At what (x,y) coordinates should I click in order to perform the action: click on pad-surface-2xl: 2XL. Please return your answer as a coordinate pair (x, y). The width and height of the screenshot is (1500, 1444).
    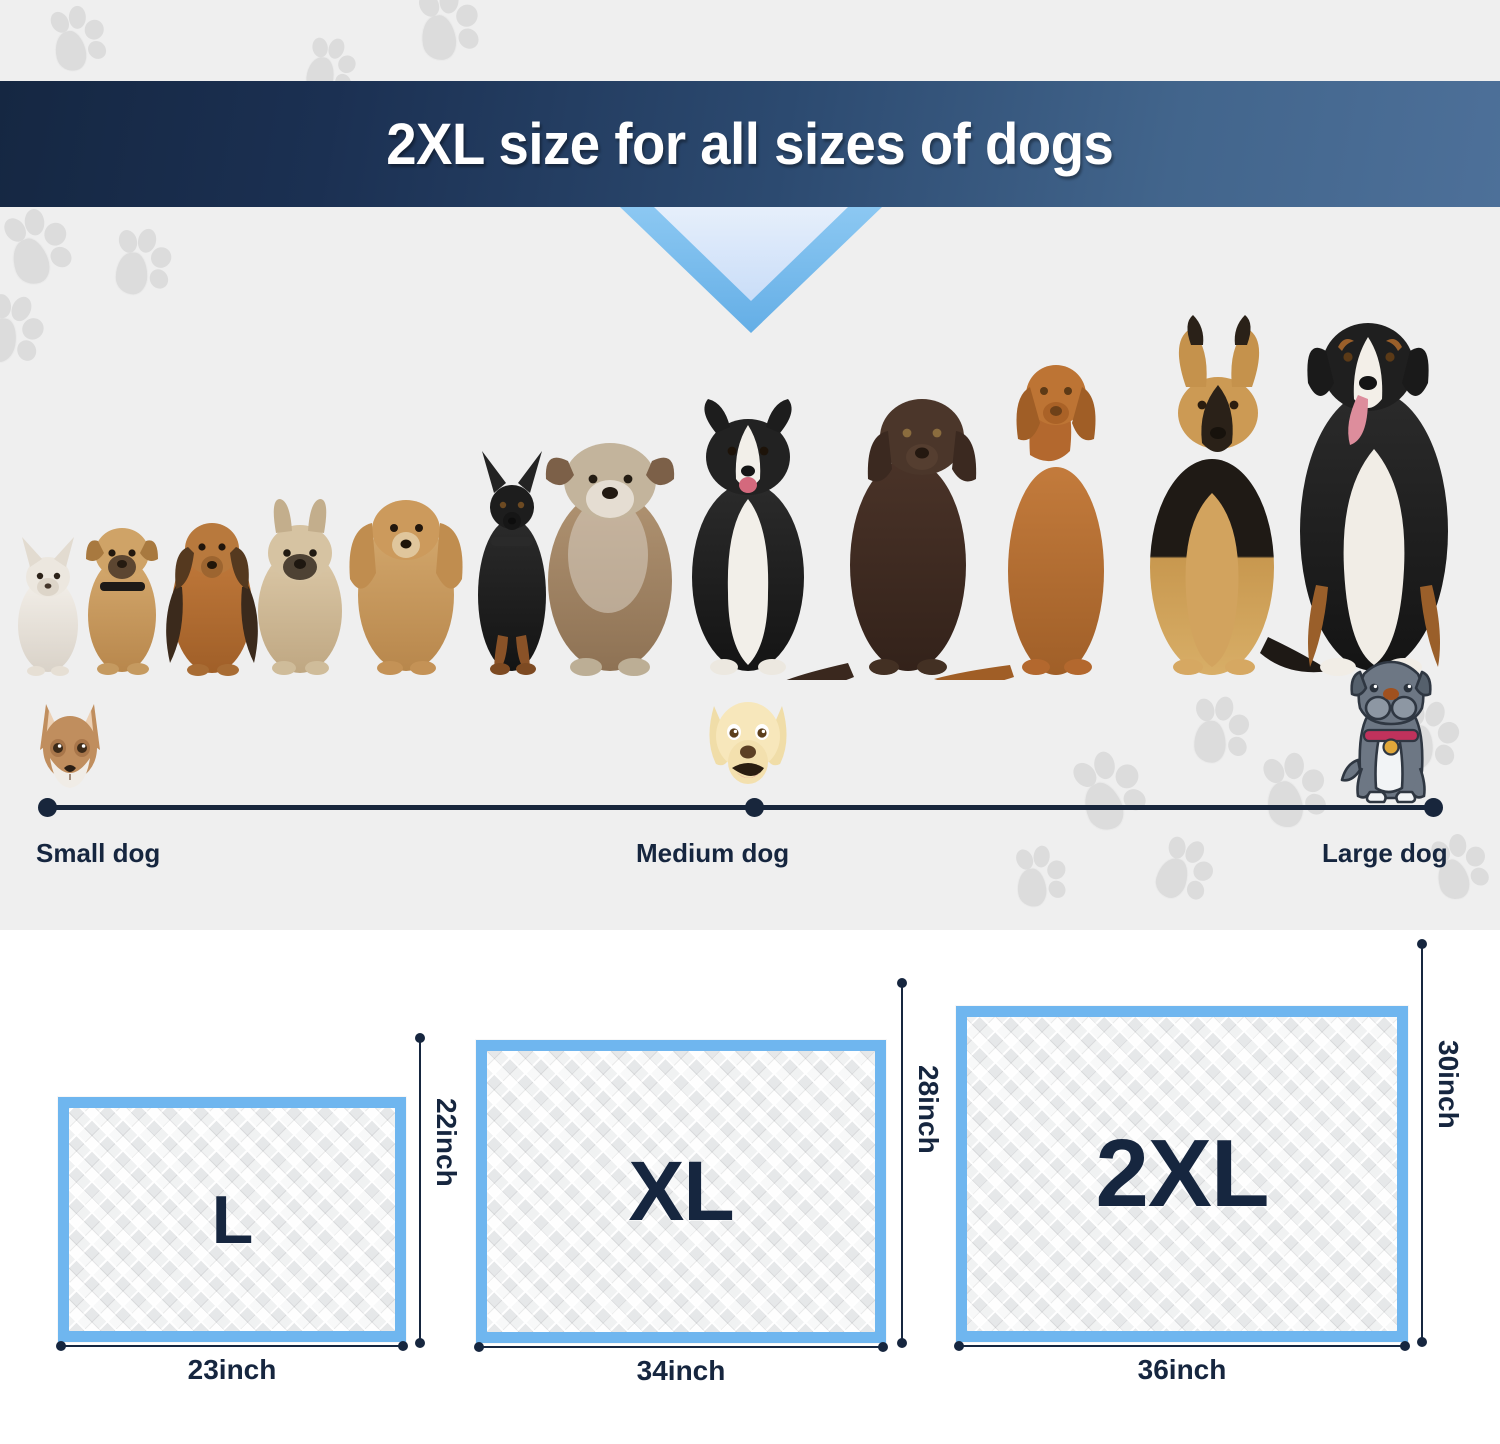
    Looking at the image, I should click on (1182, 1174).